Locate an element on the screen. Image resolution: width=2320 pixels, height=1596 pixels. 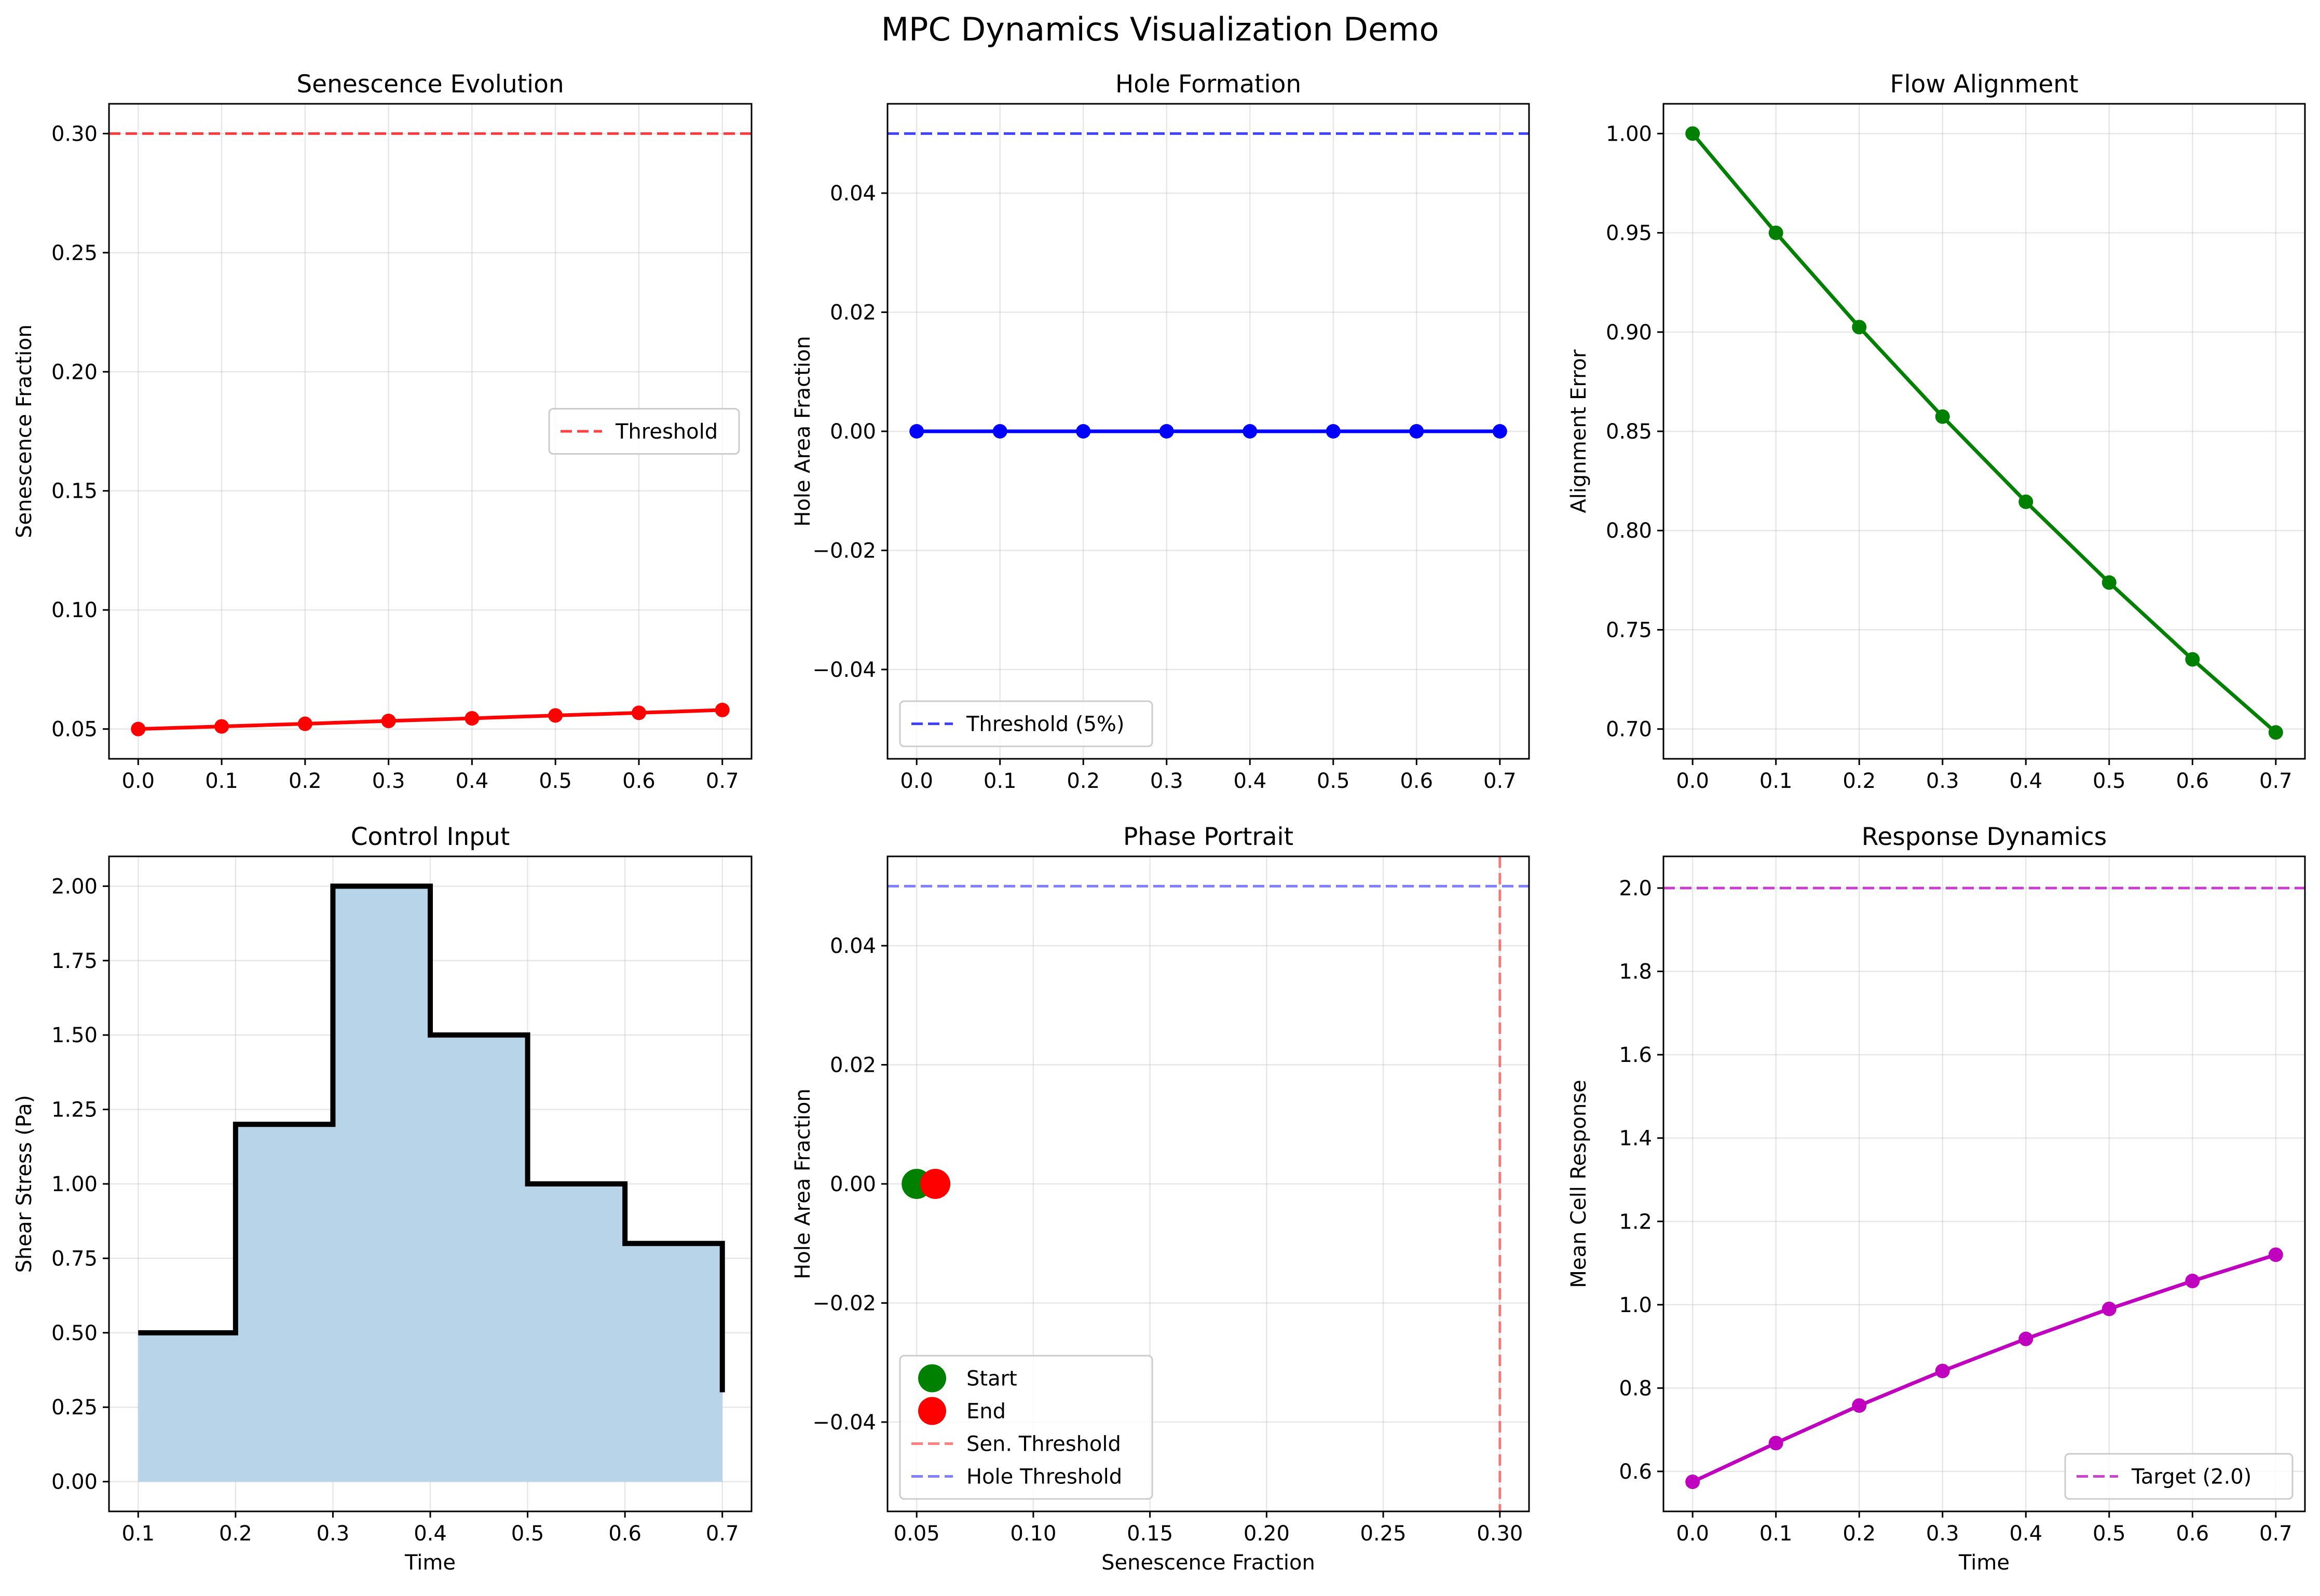
y-tick-label: 0.8 is located at coordinates (1635, 1388).